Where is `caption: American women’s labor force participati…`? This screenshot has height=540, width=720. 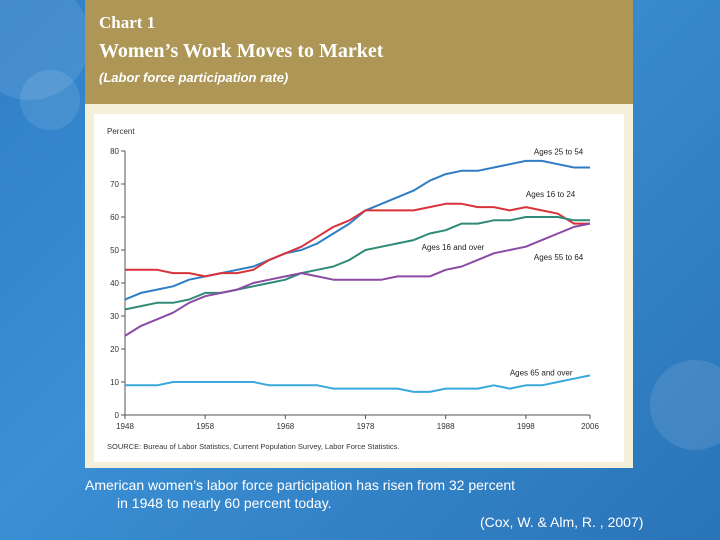 caption: American women’s labor force participati… is located at coordinates (355, 494).